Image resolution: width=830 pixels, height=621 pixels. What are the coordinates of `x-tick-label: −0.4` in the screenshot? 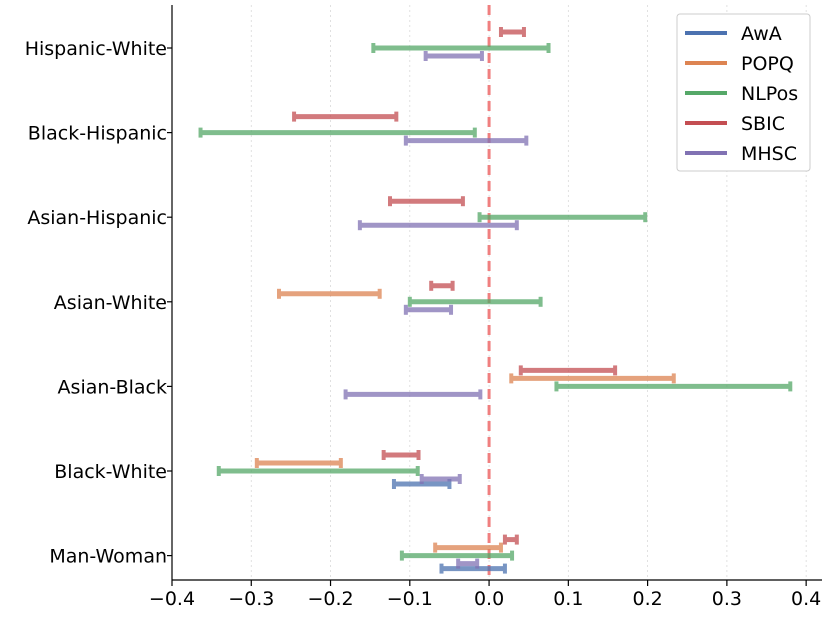 It's located at (172, 599).